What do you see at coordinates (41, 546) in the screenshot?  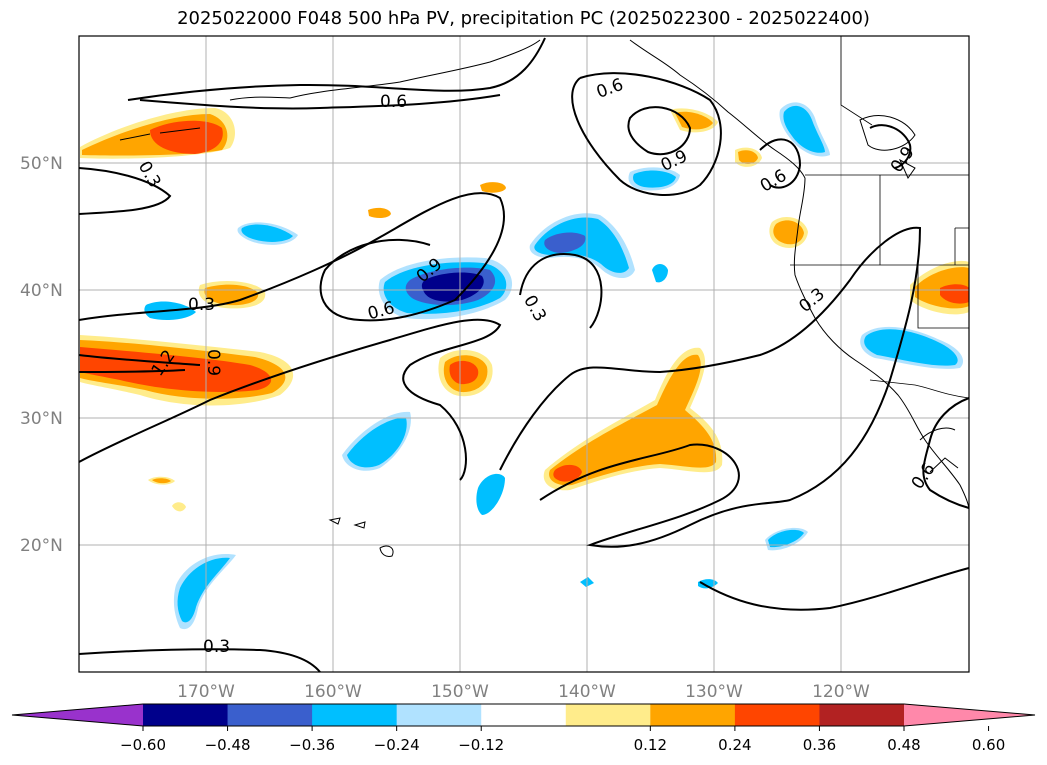 I see `lat-label-20n: 20°N` at bounding box center [41, 546].